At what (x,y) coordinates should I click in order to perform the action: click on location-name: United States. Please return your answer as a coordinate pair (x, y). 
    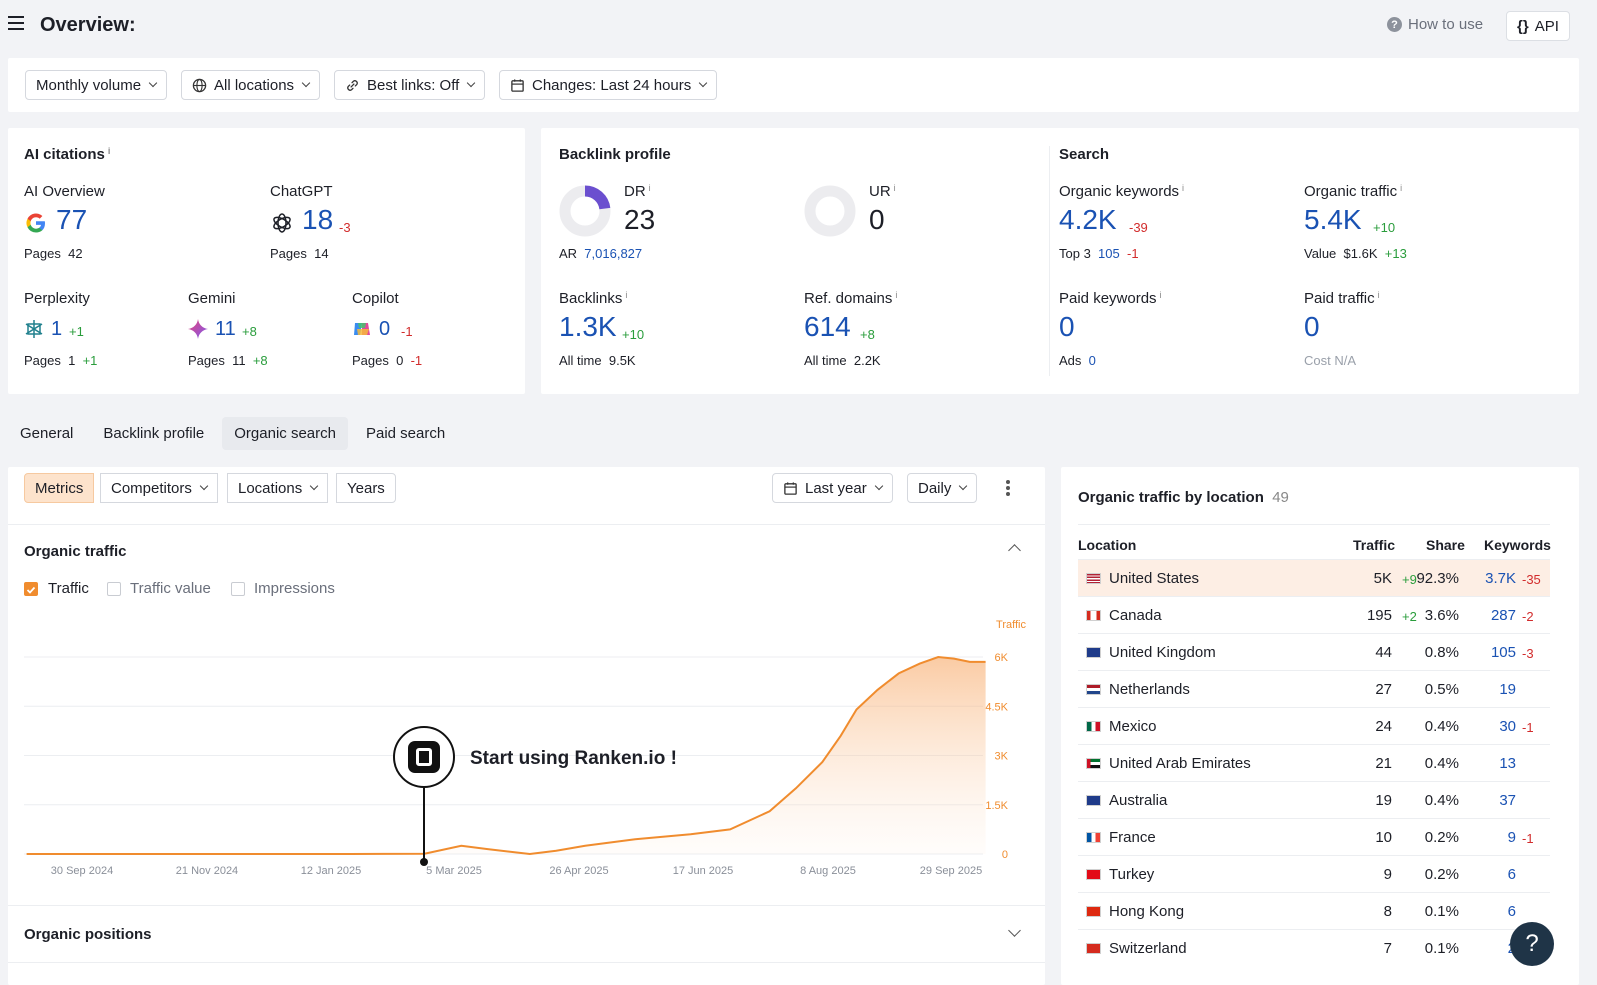
    Looking at the image, I should click on (1154, 578).